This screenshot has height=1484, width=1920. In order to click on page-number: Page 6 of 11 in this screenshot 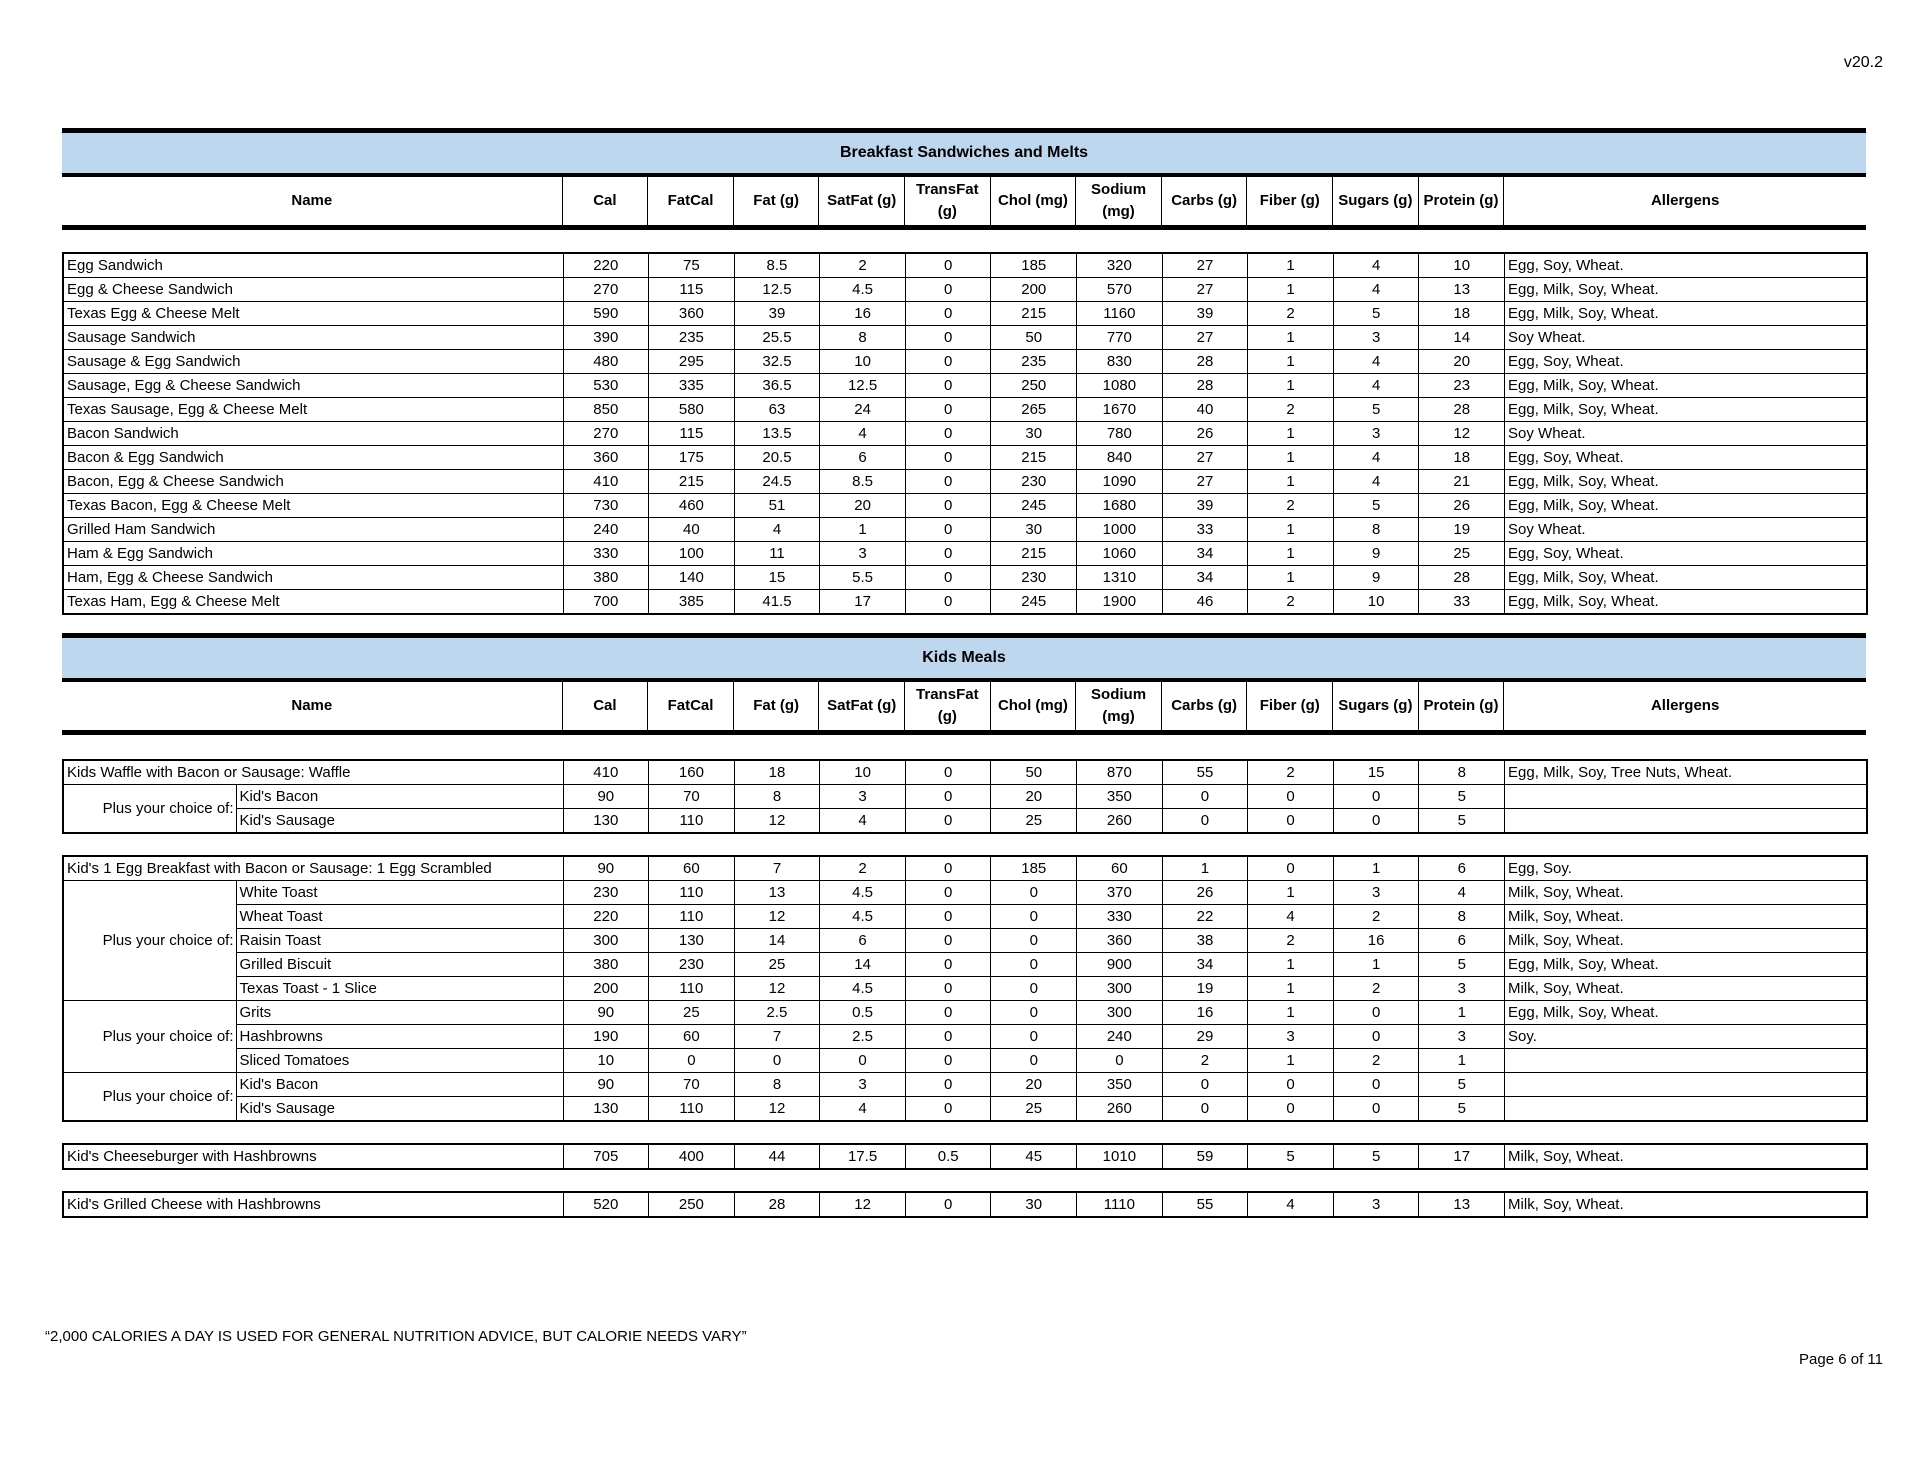, I will do `click(1841, 1359)`.